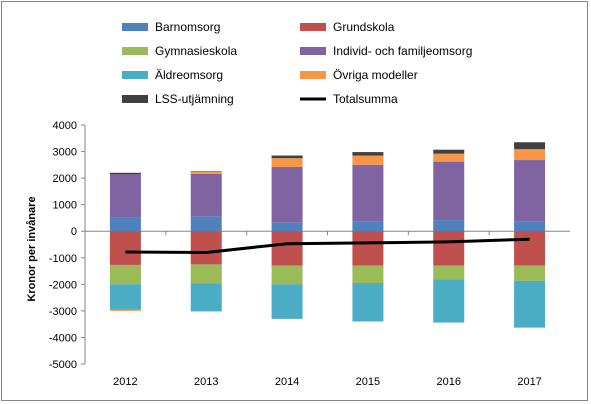 Image resolution: width=591 pixels, height=404 pixels. What do you see at coordinates (32, 248) in the screenshot?
I see `y-axis-label: Kronor per invånare` at bounding box center [32, 248].